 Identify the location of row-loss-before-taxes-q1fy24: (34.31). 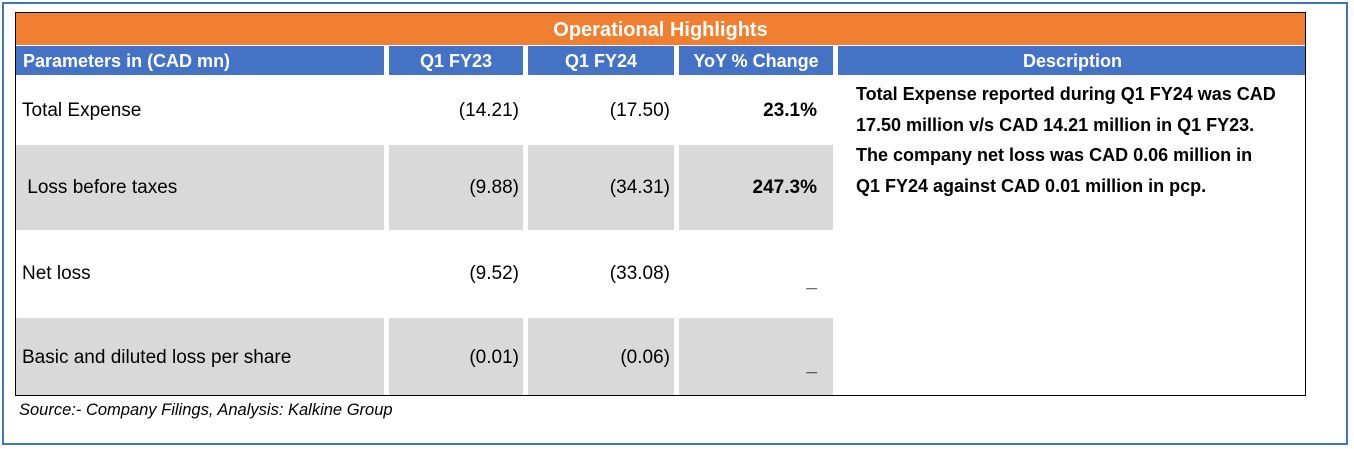
(601, 187).